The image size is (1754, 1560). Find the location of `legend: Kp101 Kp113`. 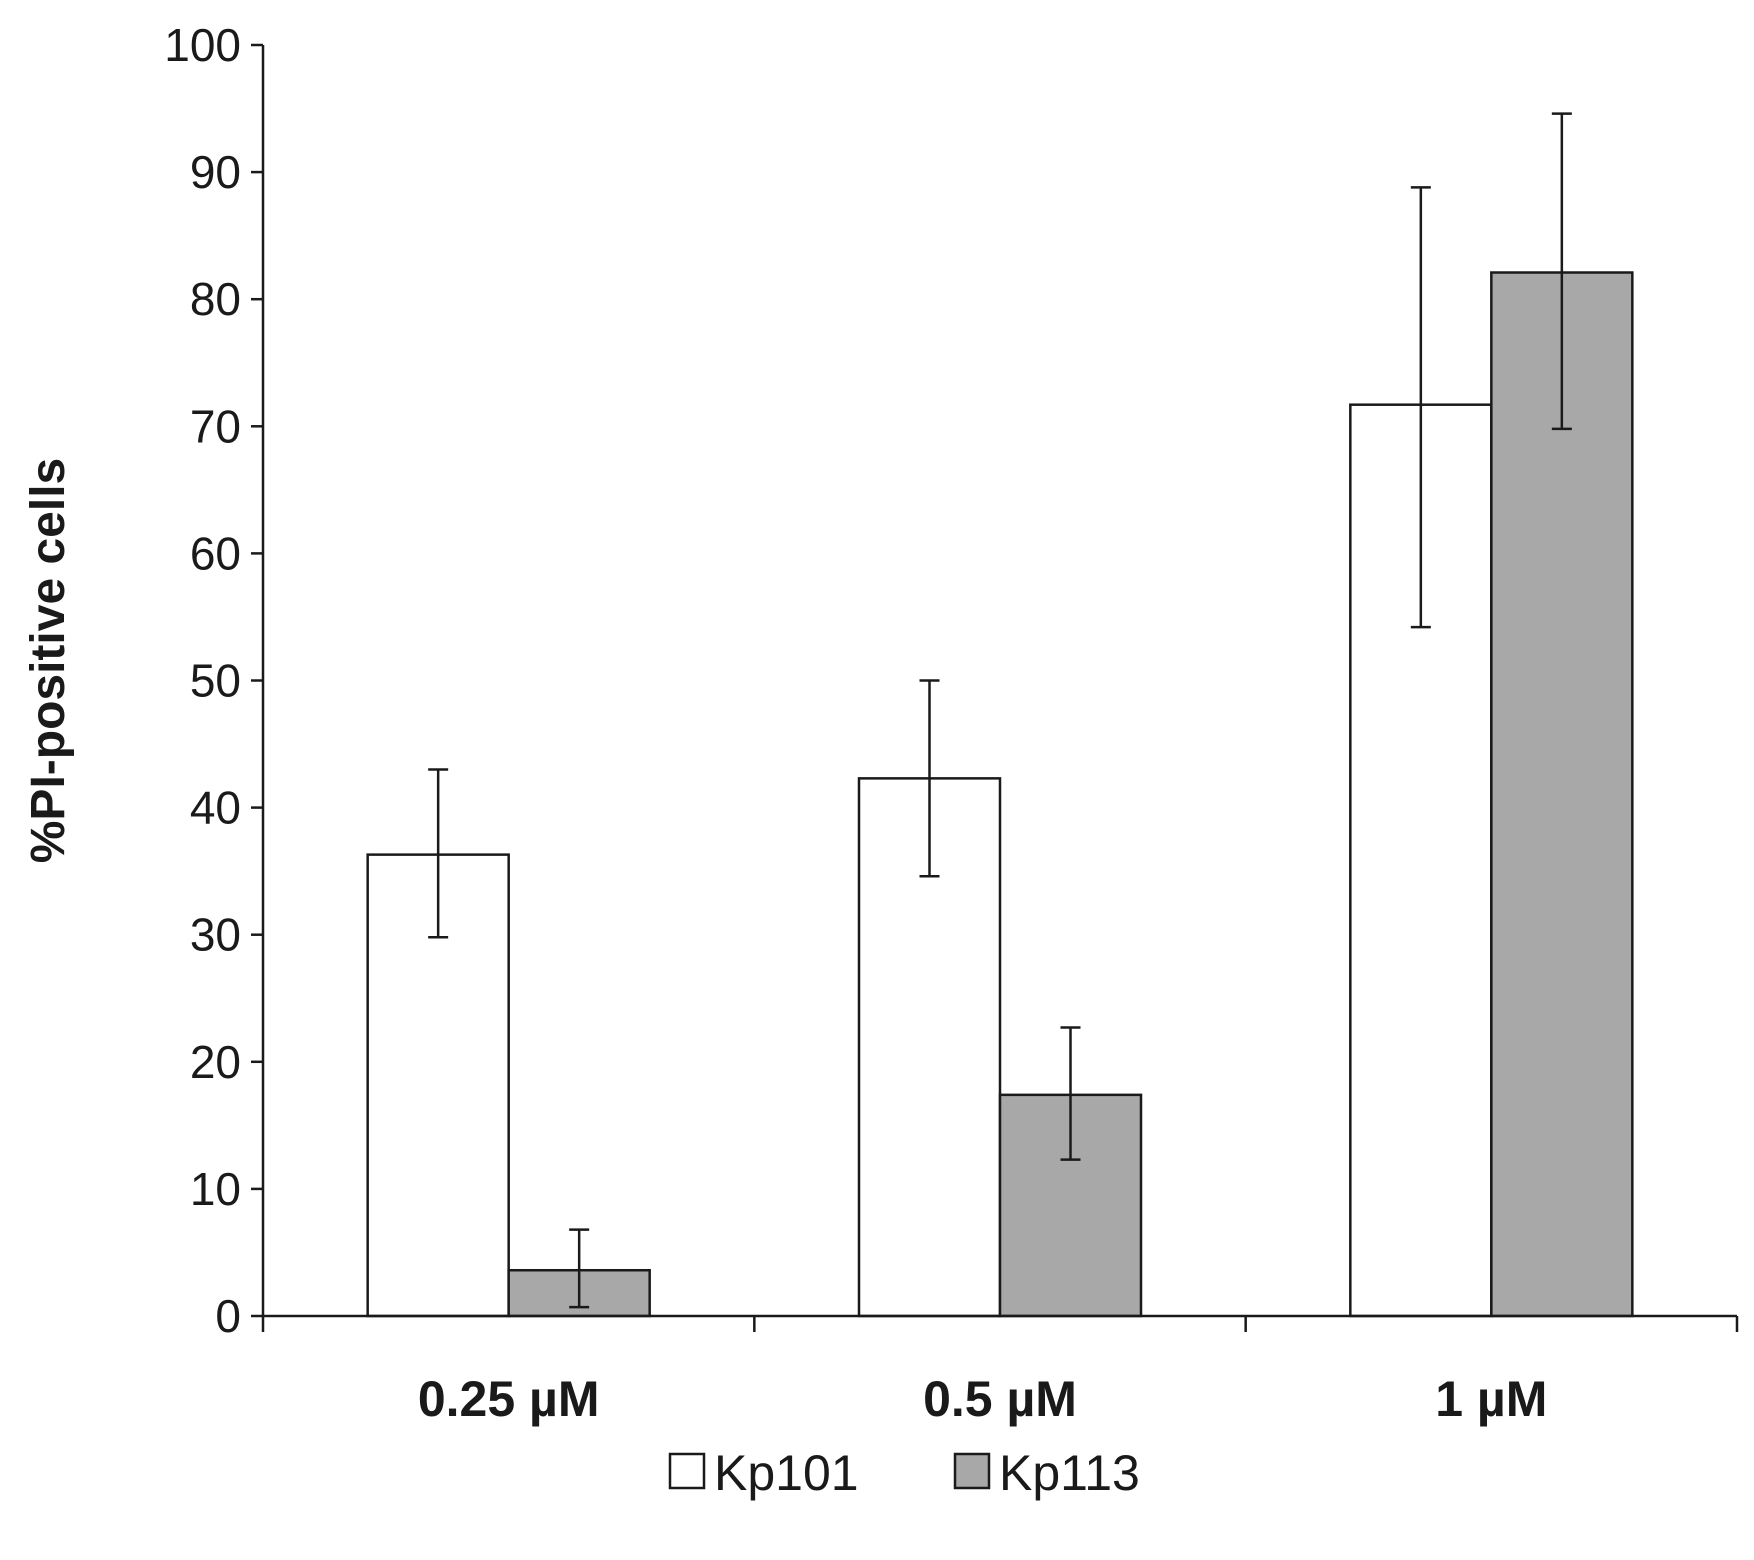

legend: Kp101 Kp113 is located at coordinates (904, 1473).